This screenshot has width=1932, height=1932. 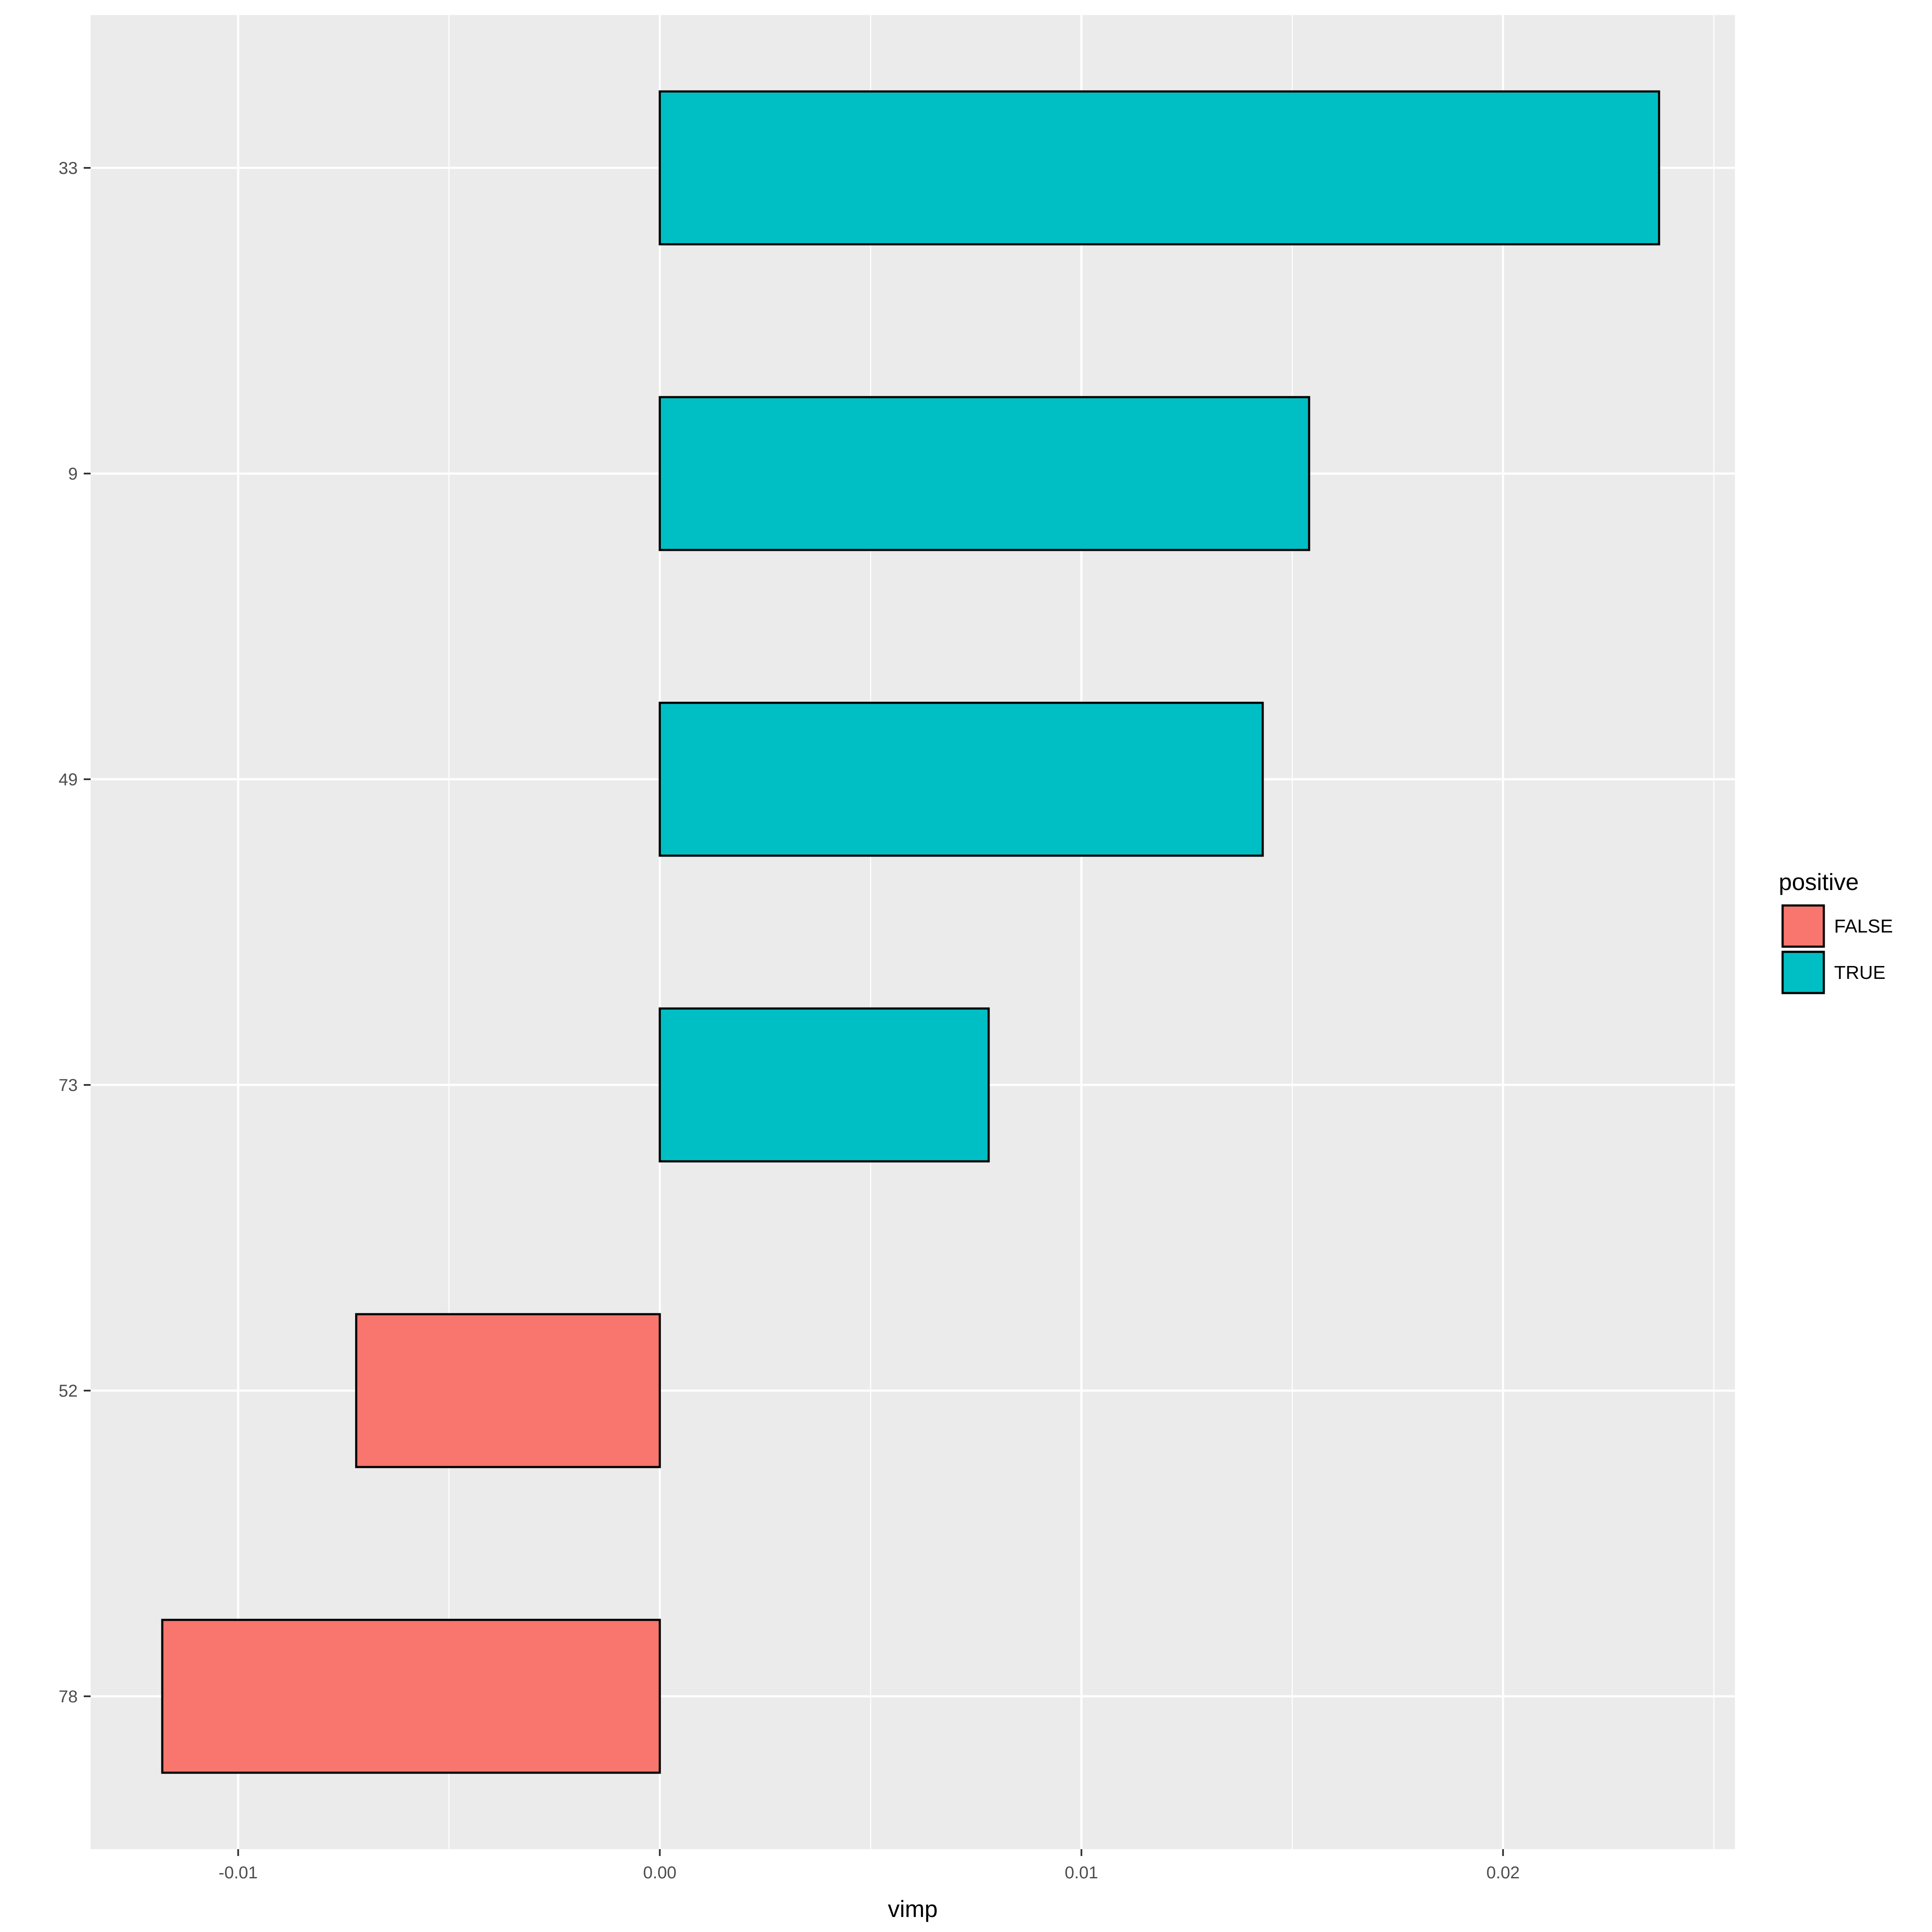 I want to click on legend-label: FALSE, so click(x=1864, y=926).